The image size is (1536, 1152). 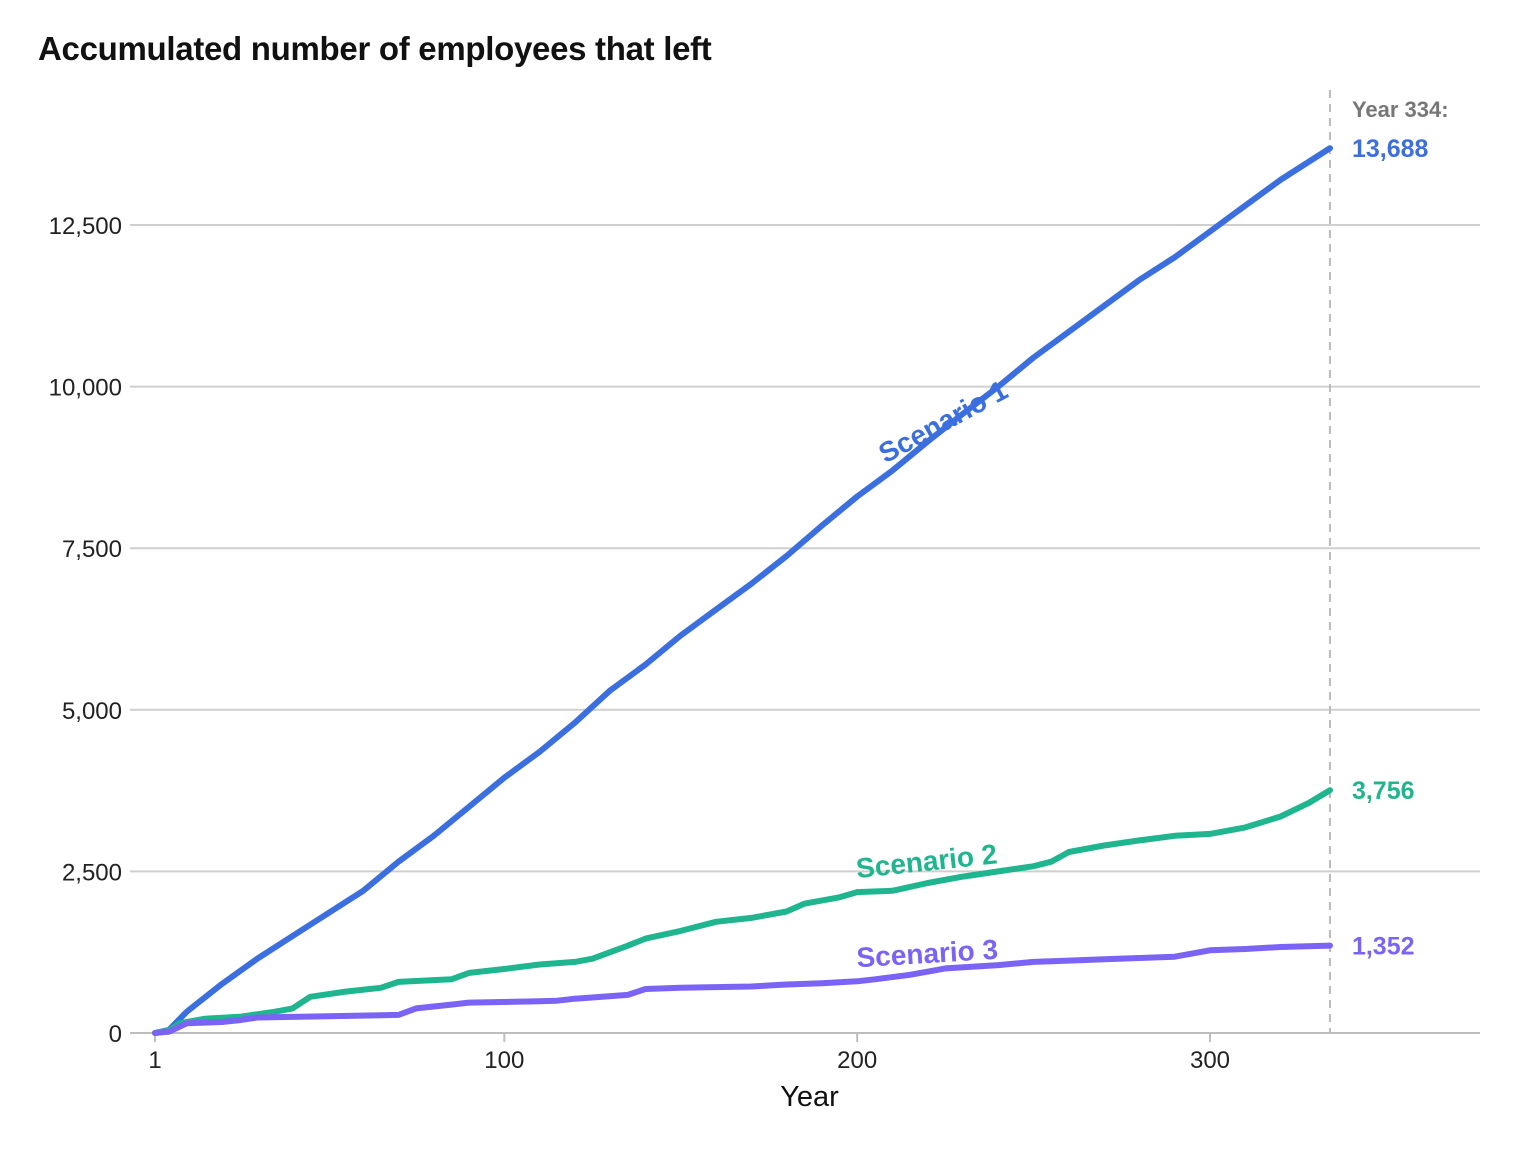 What do you see at coordinates (809, 1097) in the screenshot?
I see `x-axis-title: Year` at bounding box center [809, 1097].